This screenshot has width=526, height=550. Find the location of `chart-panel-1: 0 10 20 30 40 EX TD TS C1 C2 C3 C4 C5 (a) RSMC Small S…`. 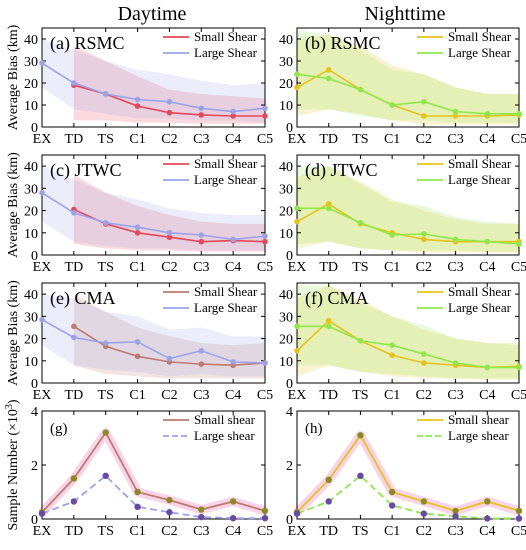

chart-panel-1: 0 10 20 30 40 EX TD TS C1 C2 C3 C4 C5 (a) RSMC Small S… is located at coordinates (148, 87).